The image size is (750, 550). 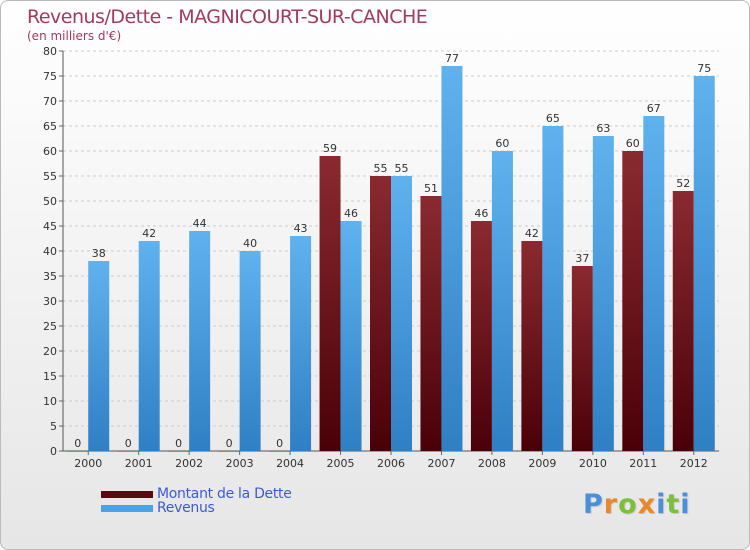 What do you see at coordinates (50, 76) in the screenshot?
I see `y-tick-label: 75` at bounding box center [50, 76].